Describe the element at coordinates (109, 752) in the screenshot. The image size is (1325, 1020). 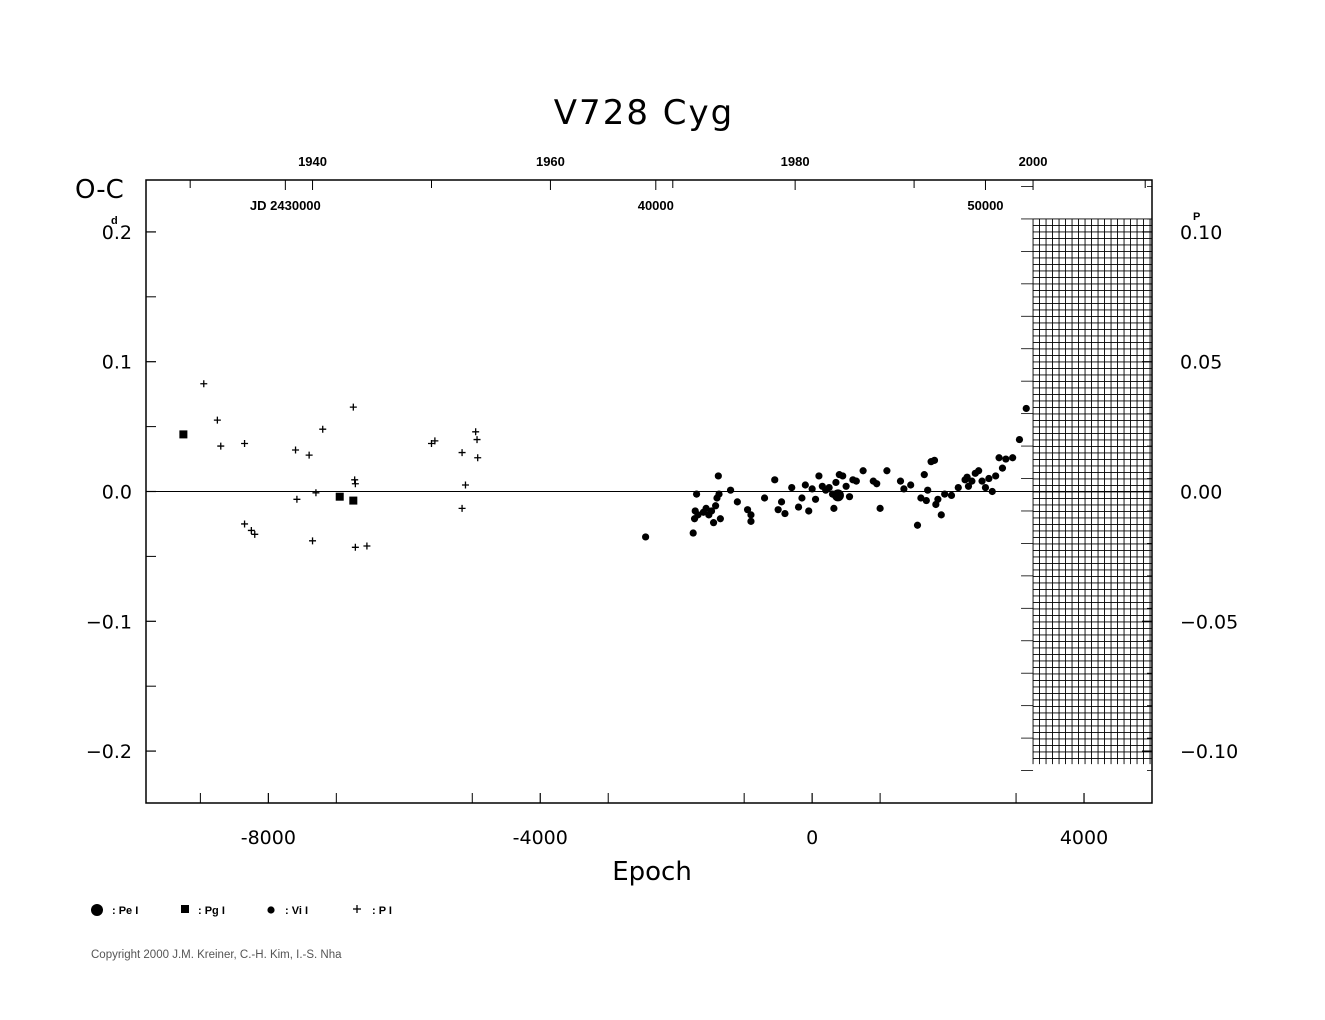
I see `left-tick-label: −0.2` at that location.